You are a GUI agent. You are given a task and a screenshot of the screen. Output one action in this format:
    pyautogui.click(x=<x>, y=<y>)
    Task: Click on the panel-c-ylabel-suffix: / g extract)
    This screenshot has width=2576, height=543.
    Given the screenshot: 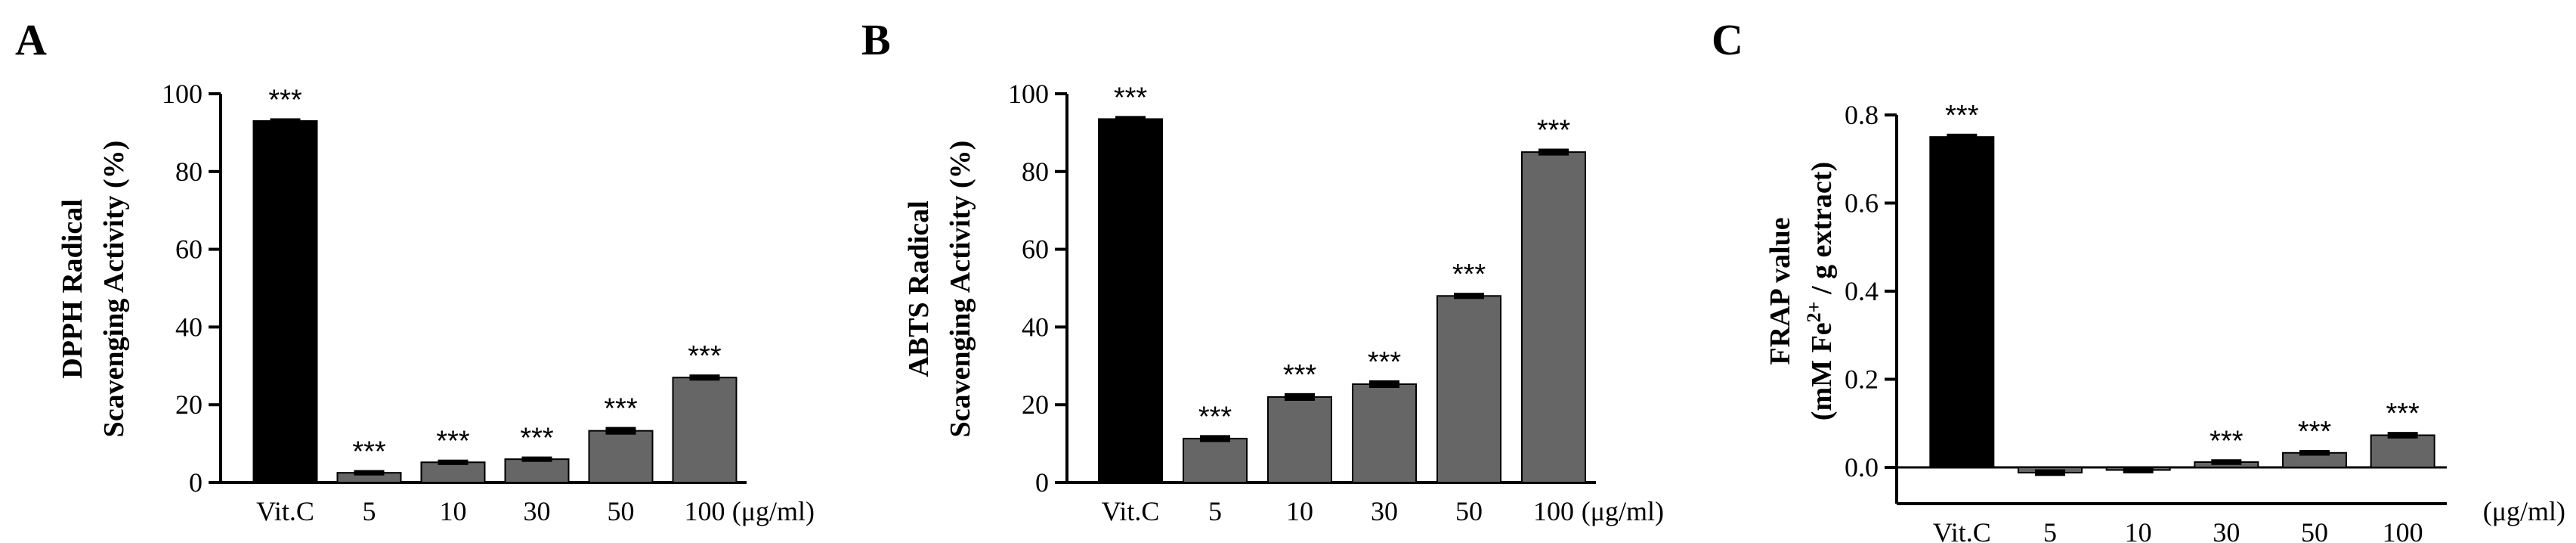 What is the action you would take?
    pyautogui.click(x=1822, y=232)
    